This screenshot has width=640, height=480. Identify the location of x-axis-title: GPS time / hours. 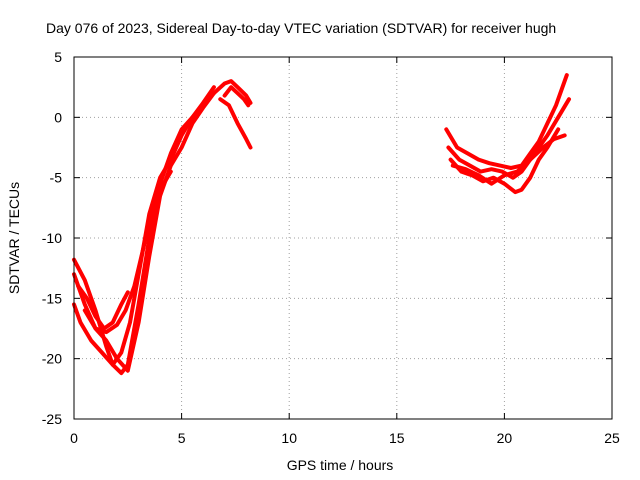
(340, 465).